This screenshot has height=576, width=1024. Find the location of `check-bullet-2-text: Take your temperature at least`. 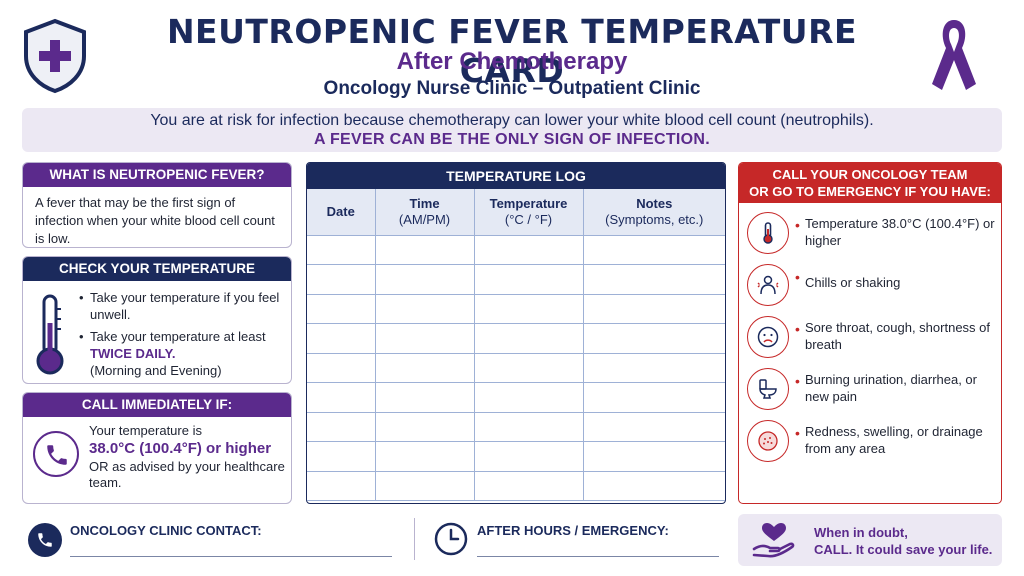

check-bullet-2-text: Take your temperature at least is located at coordinates (178, 336).